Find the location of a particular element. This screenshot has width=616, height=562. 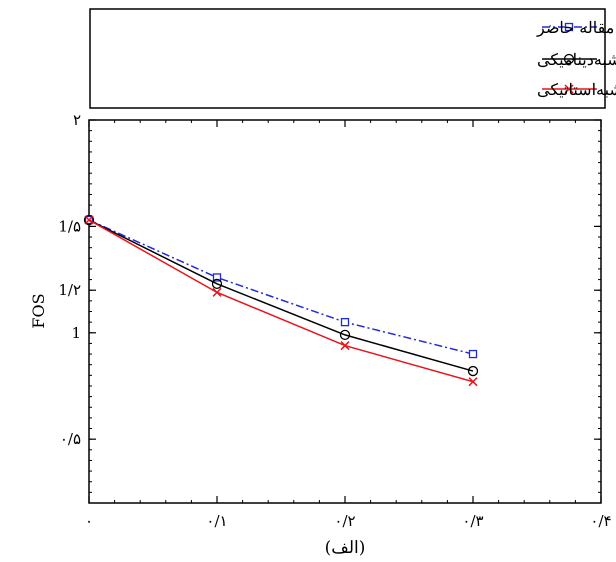

y-tick-label: ۰/۵ is located at coordinates (70, 439).